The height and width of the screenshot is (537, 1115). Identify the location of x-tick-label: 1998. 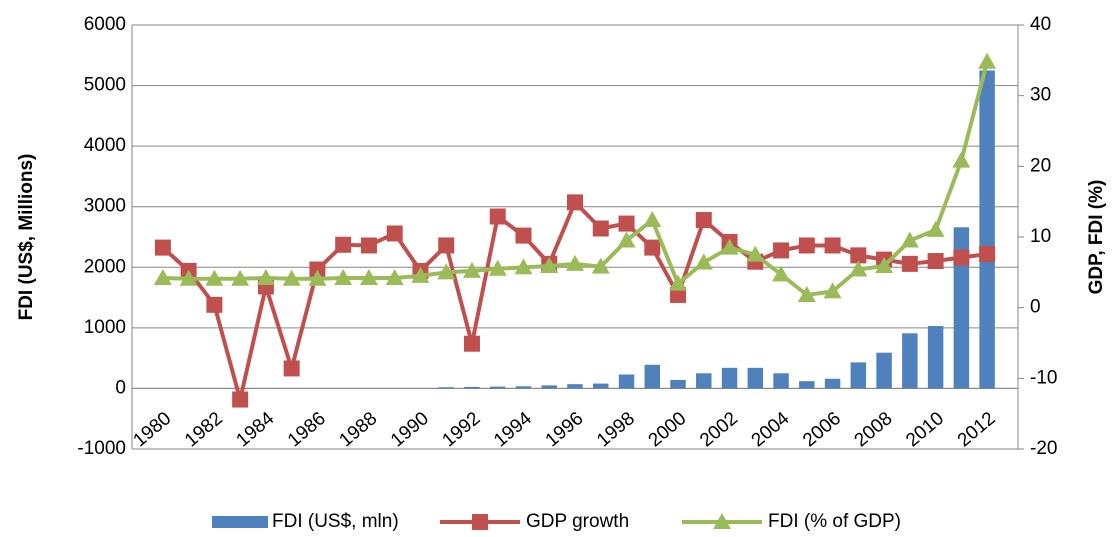
(616, 429).